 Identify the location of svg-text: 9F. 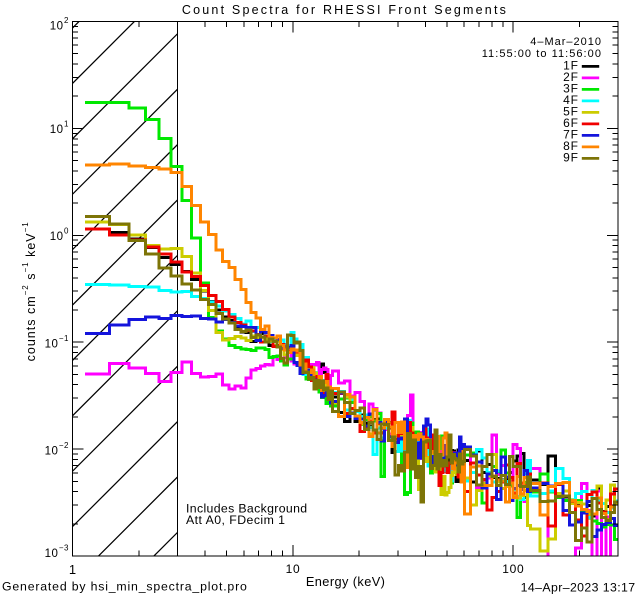
(571, 157).